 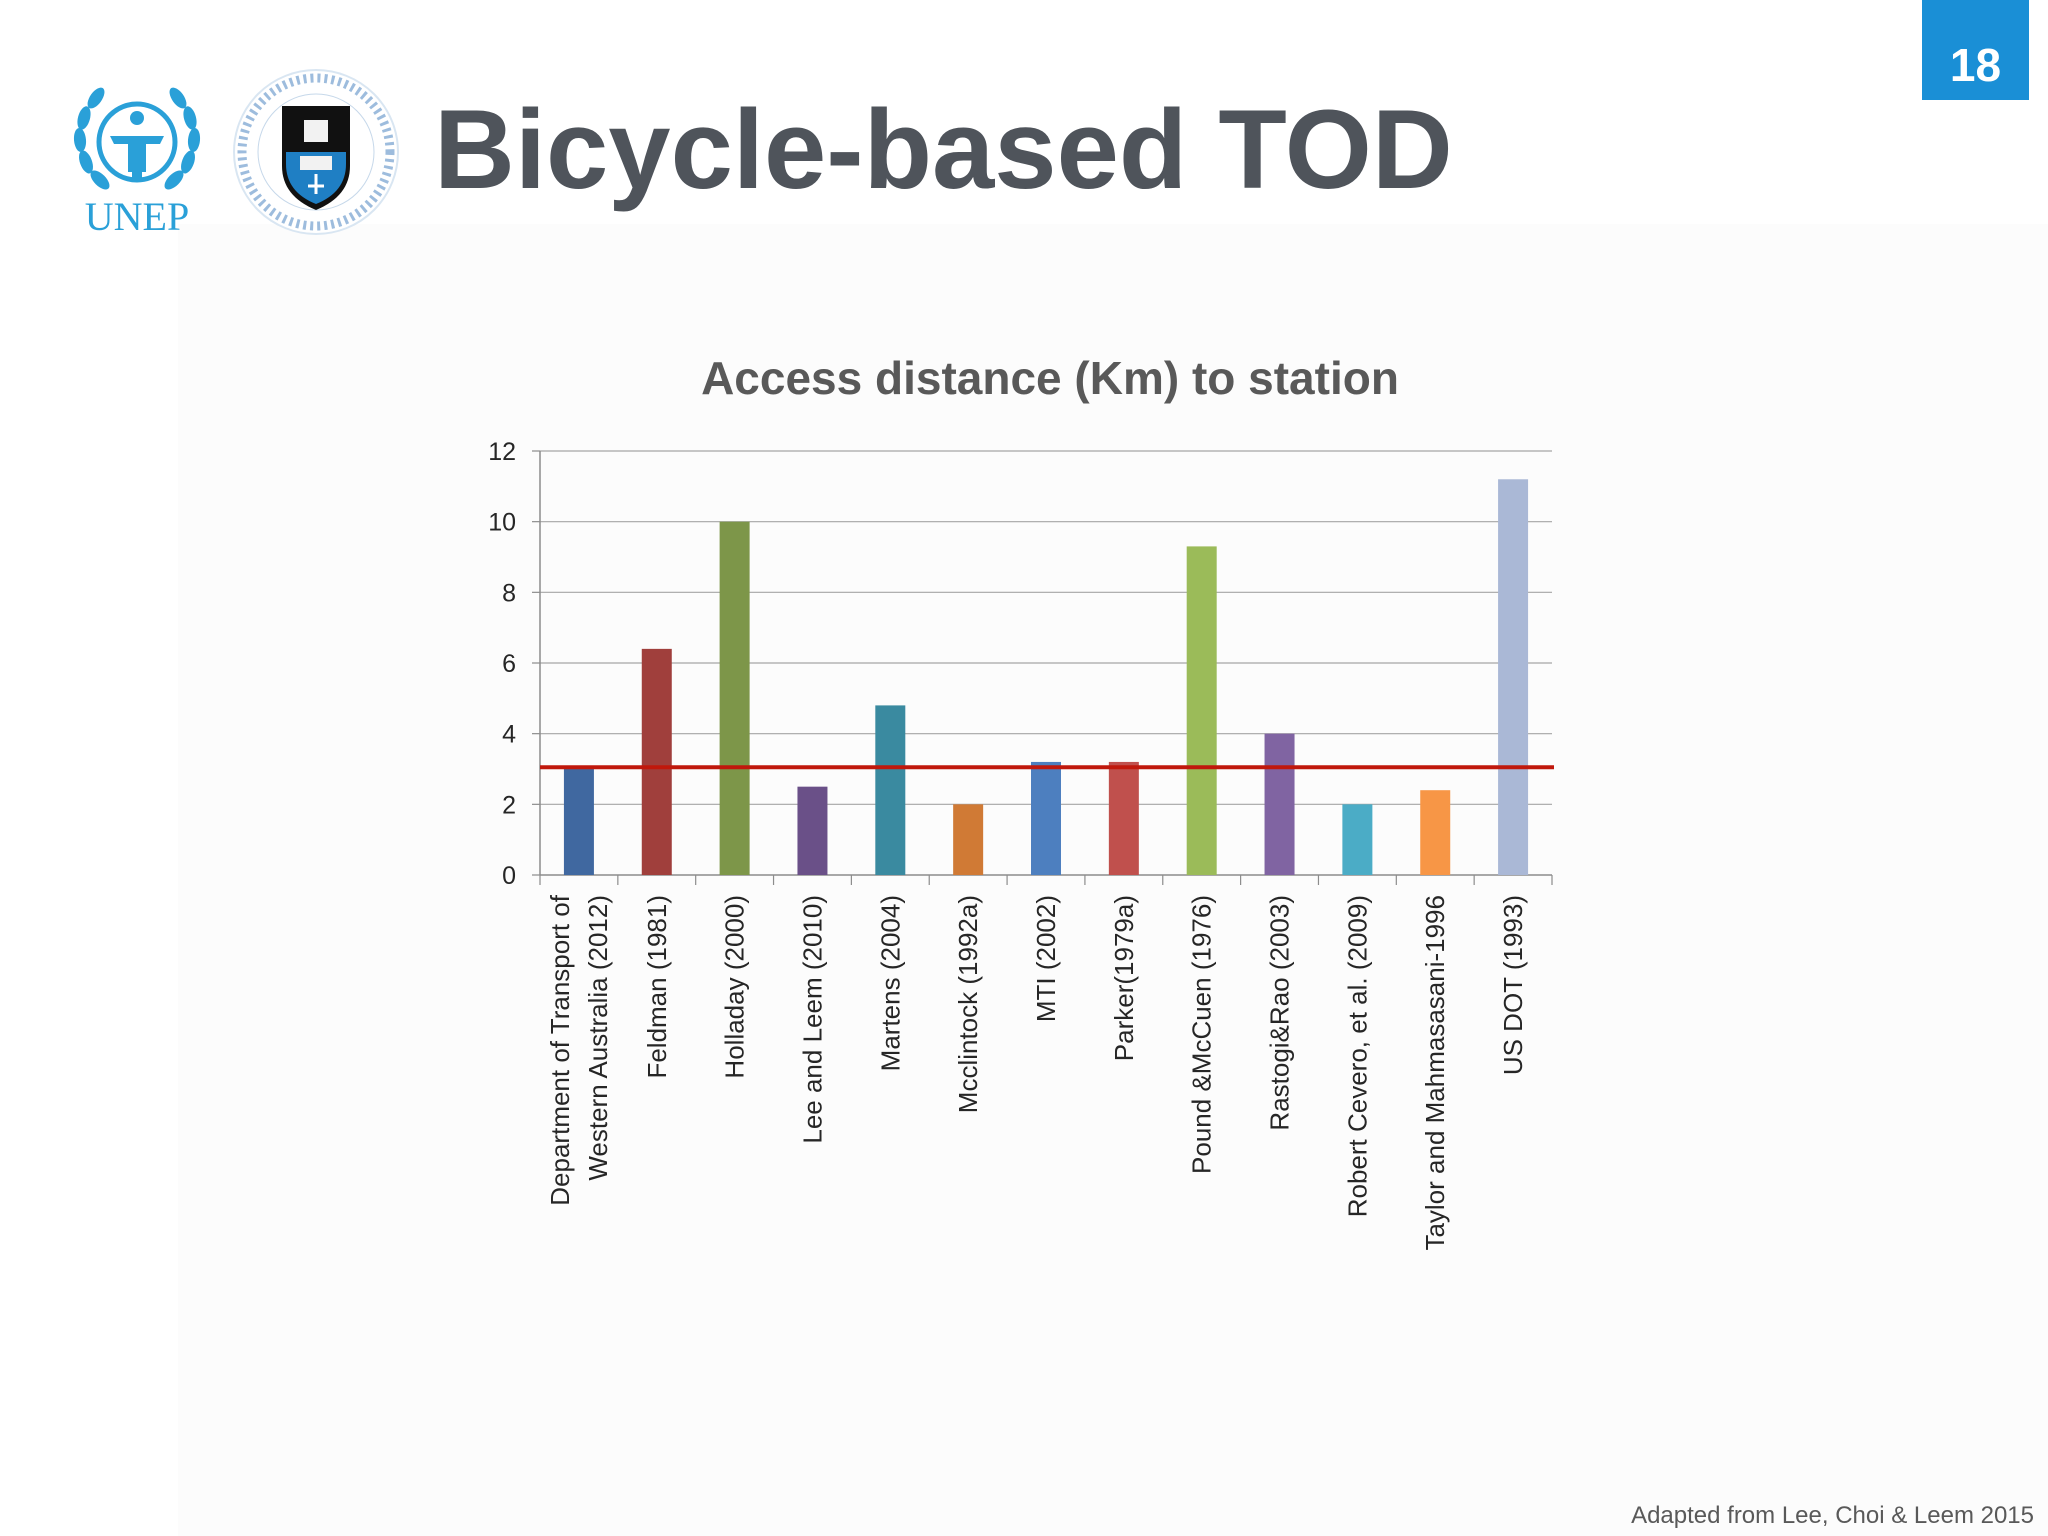 I want to click on x-tick-label: Western Australia (2012), so click(x=598, y=1038).